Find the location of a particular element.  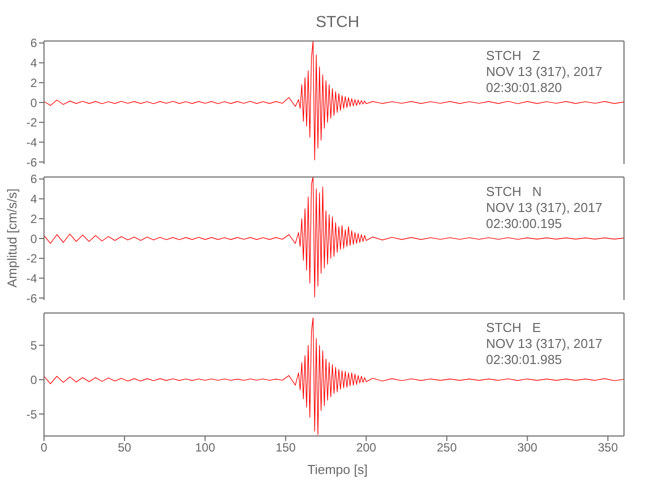

x-tick-label: 150 is located at coordinates (286, 447).